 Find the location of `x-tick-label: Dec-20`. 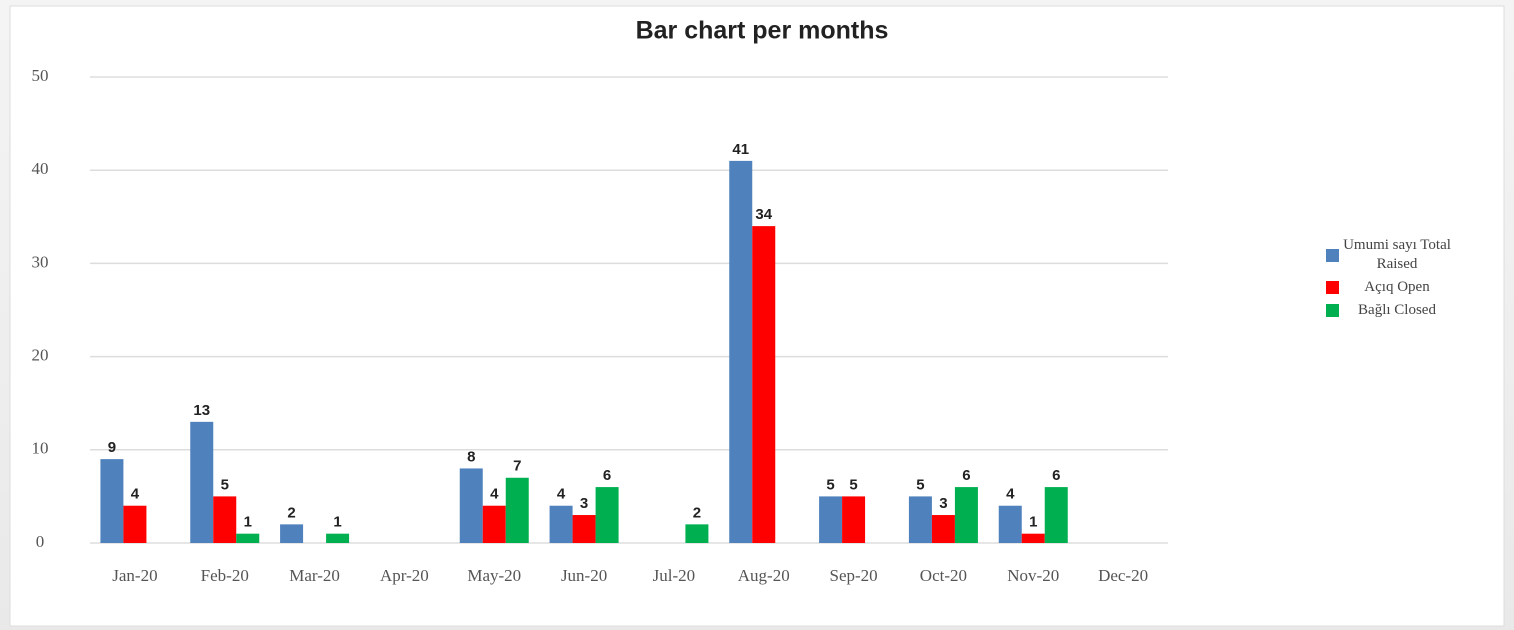

x-tick-label: Dec-20 is located at coordinates (1123, 575).